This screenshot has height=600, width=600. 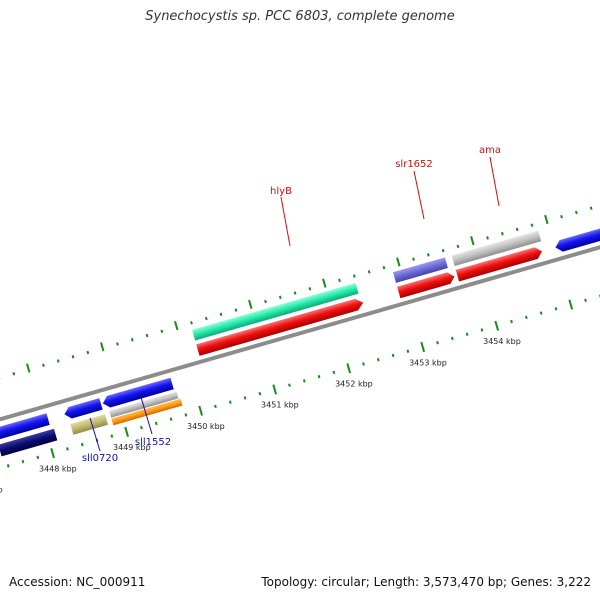 What do you see at coordinates (426, 285) in the screenshot?
I see `gene-slr1652` at bounding box center [426, 285].